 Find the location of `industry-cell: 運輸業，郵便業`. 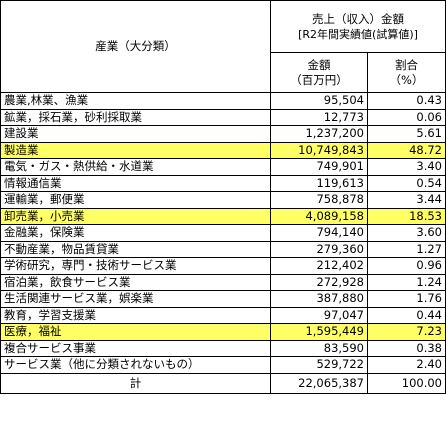

industry-cell: 運輸業，郵便業 is located at coordinates (135, 200).